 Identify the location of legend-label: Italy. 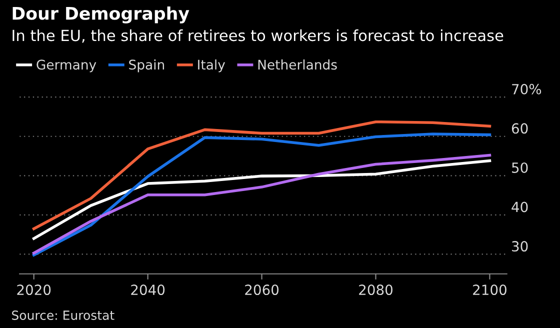
(212, 65).